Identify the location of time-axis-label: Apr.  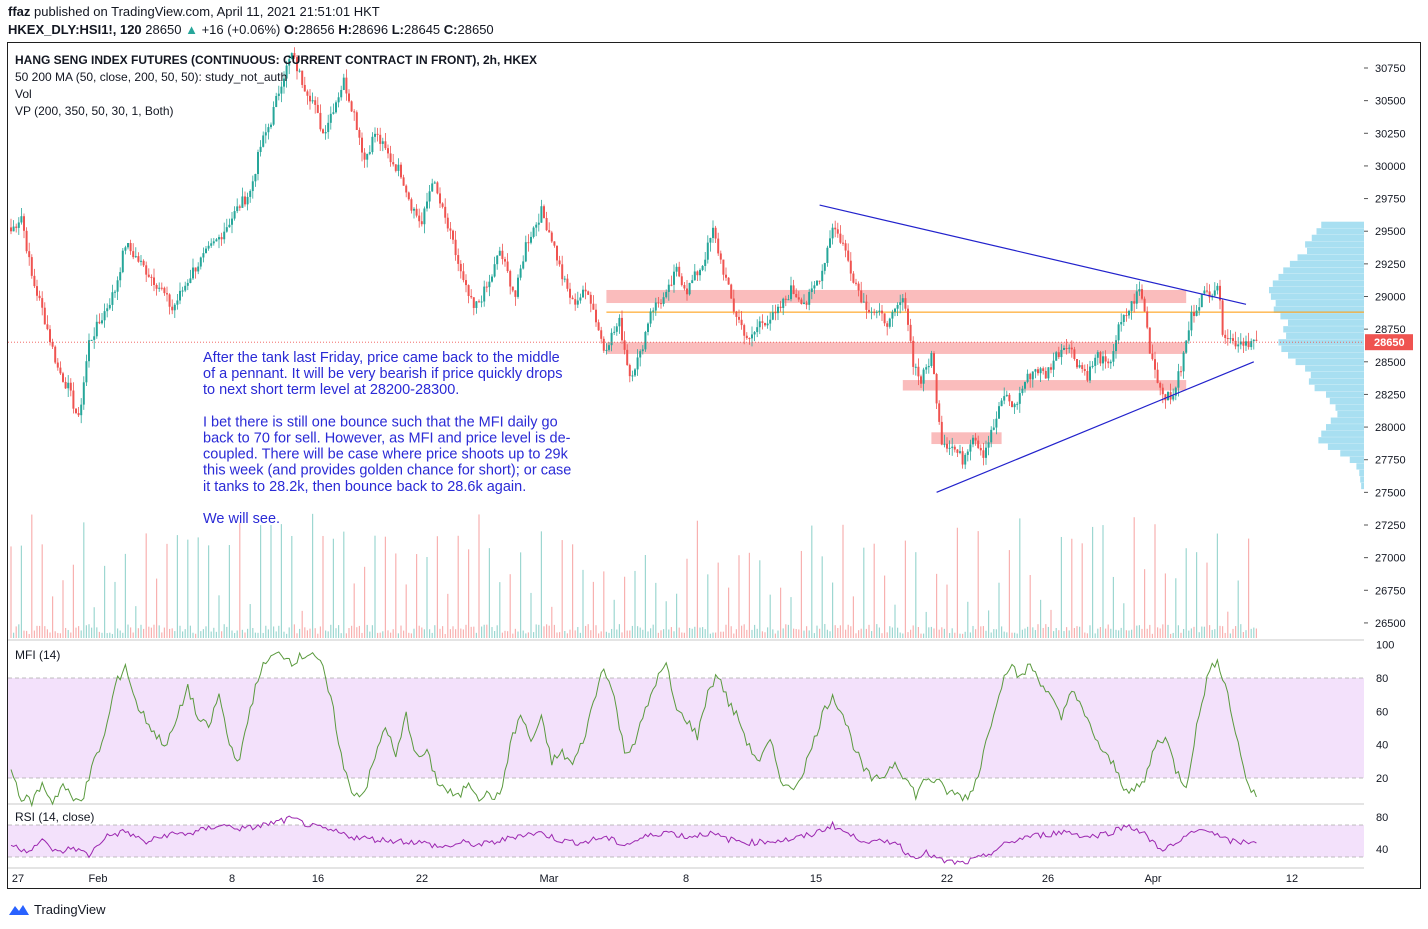
(1152, 879).